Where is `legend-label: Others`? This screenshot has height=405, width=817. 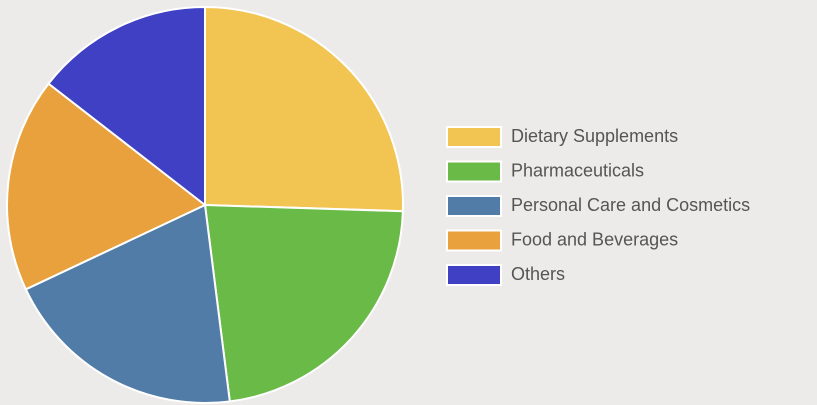
legend-label: Others is located at coordinates (538, 274).